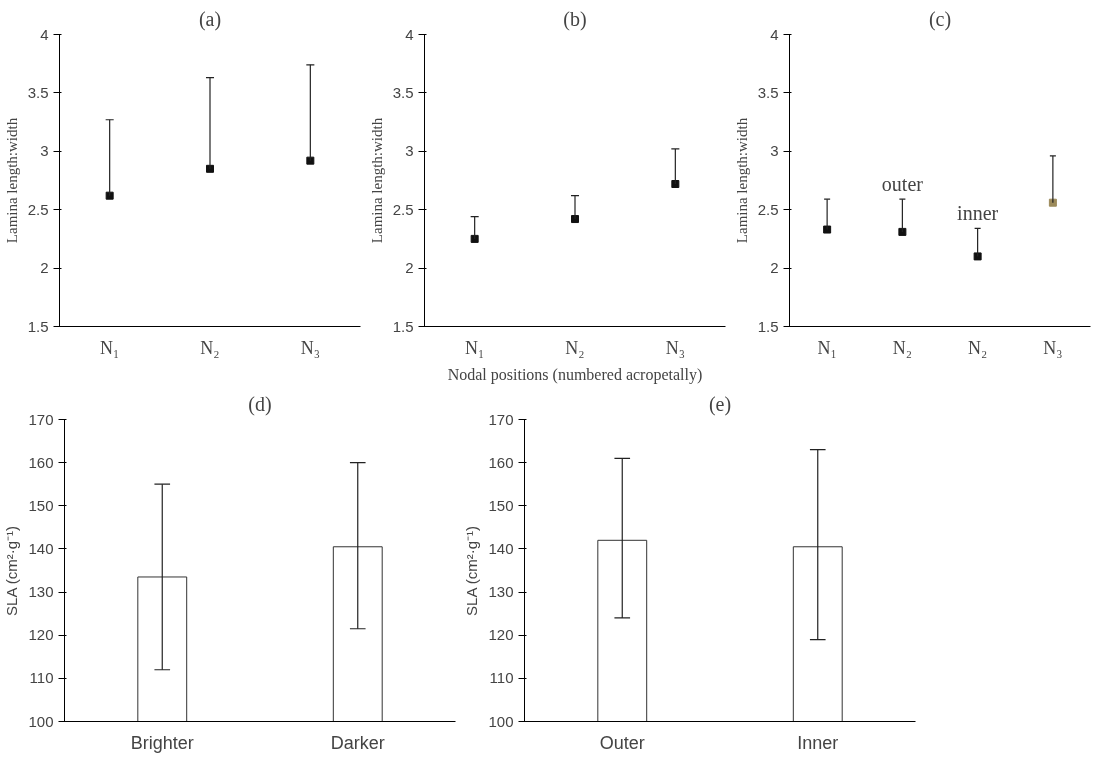  I want to click on chart-title: (b), so click(575, 19).